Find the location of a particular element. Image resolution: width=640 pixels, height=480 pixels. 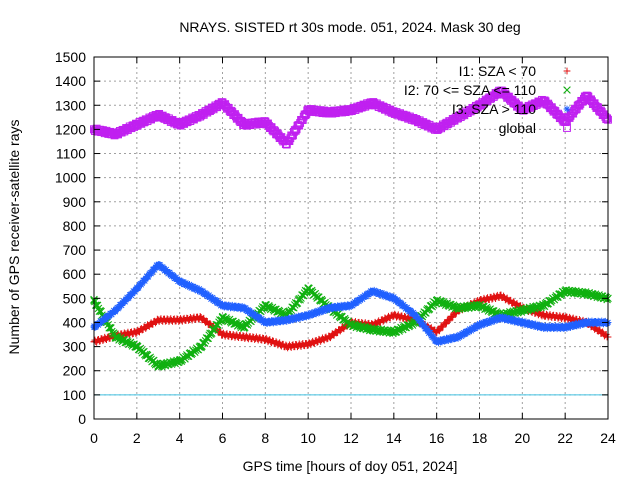

legend-label: I3: SZA > 110 is located at coordinates (494, 109).